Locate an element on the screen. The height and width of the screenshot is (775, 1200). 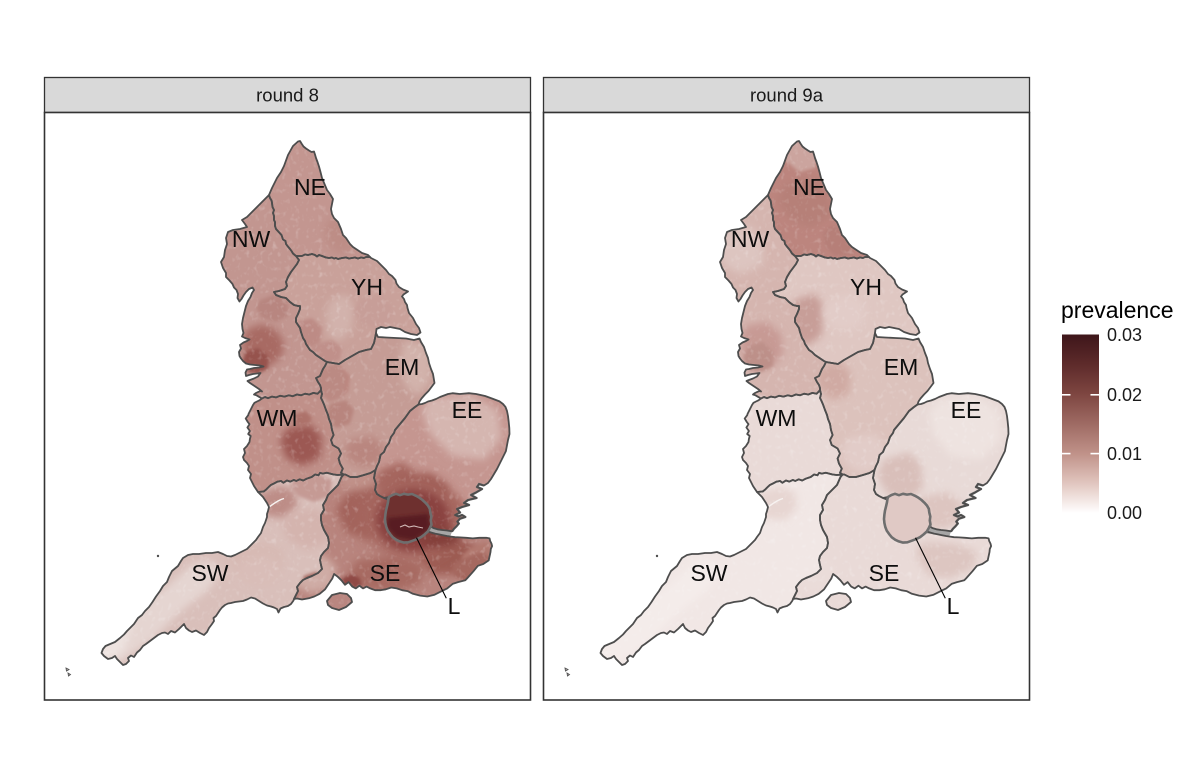
svg-text: round 9a is located at coordinates (787, 95).